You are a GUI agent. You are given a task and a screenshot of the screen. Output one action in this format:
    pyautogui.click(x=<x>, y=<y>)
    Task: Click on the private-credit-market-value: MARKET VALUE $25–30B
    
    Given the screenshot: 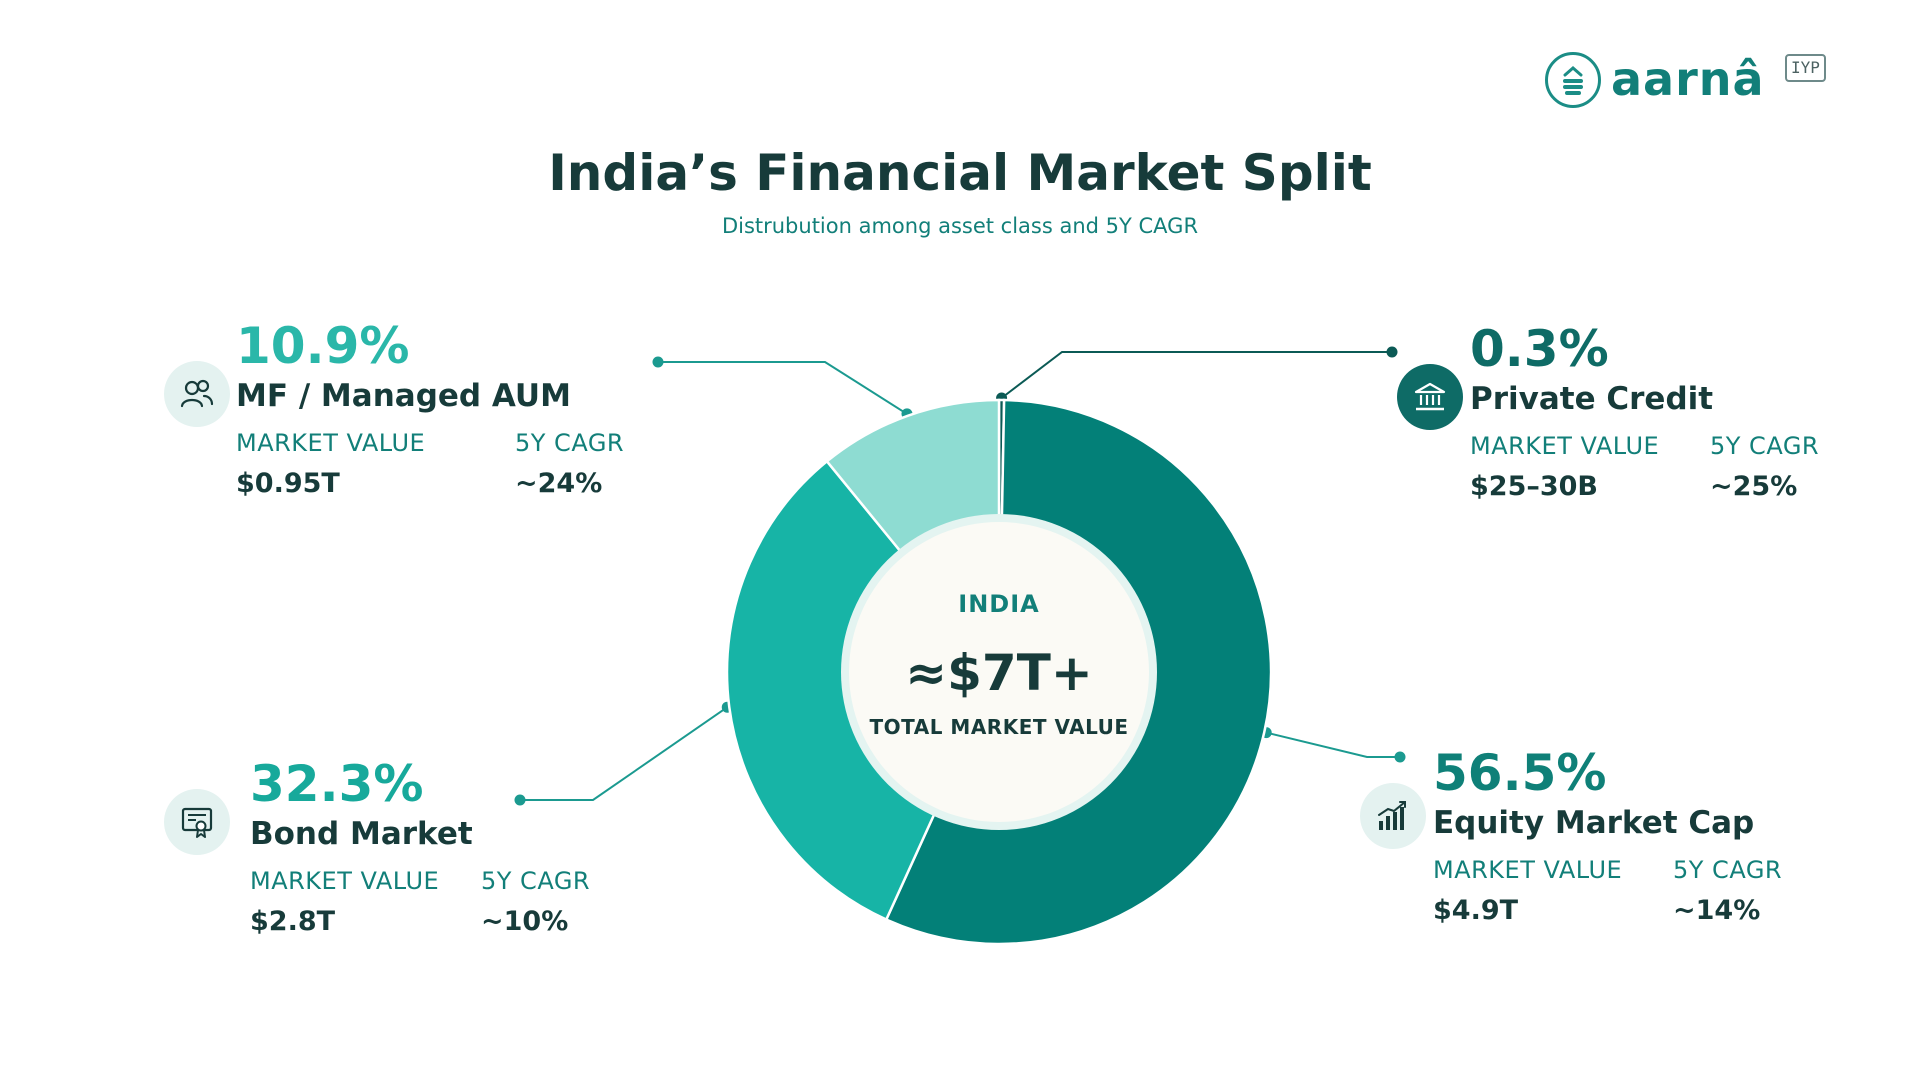 What is the action you would take?
    pyautogui.click(x=1564, y=468)
    